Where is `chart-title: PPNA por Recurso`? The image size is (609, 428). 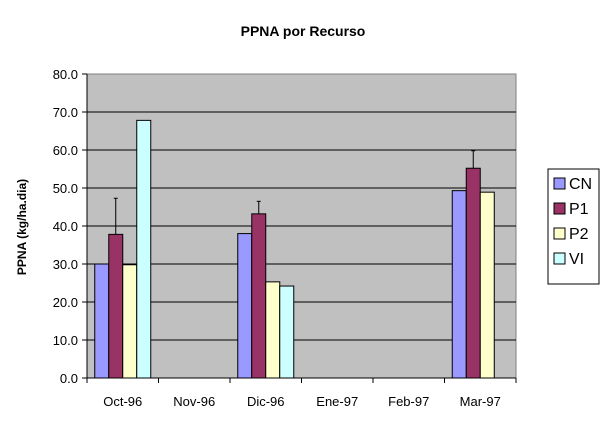 chart-title: PPNA por Recurso is located at coordinates (303, 31).